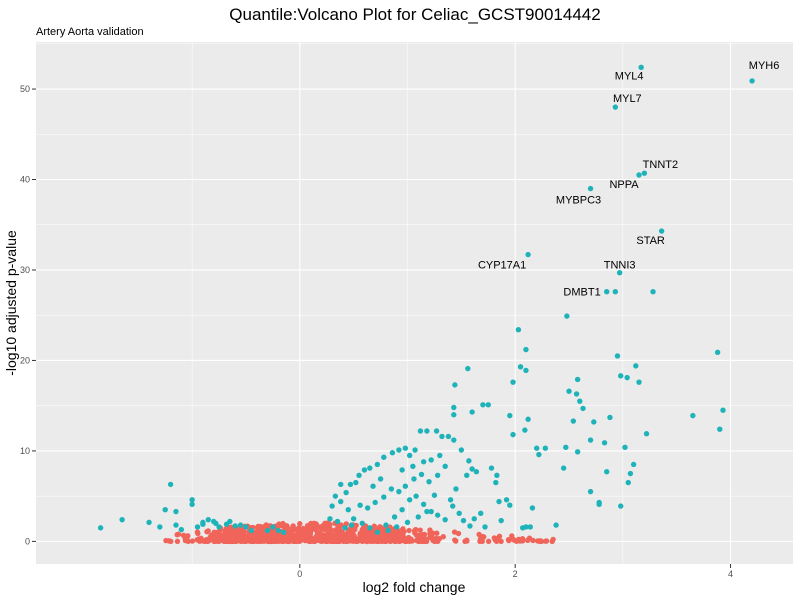  I want to click on y-tick-label: 0, so click(27, 541).